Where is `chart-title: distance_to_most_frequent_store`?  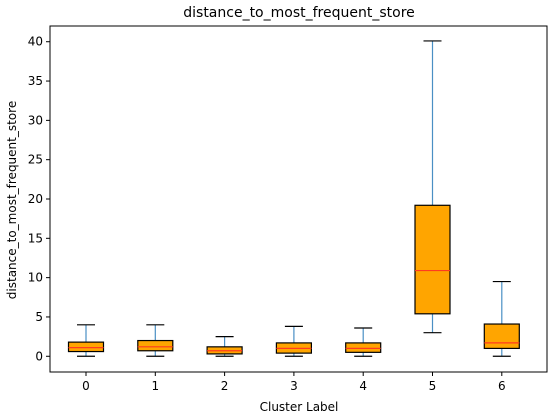
chart-title: distance_to_most_frequent_store is located at coordinates (299, 13).